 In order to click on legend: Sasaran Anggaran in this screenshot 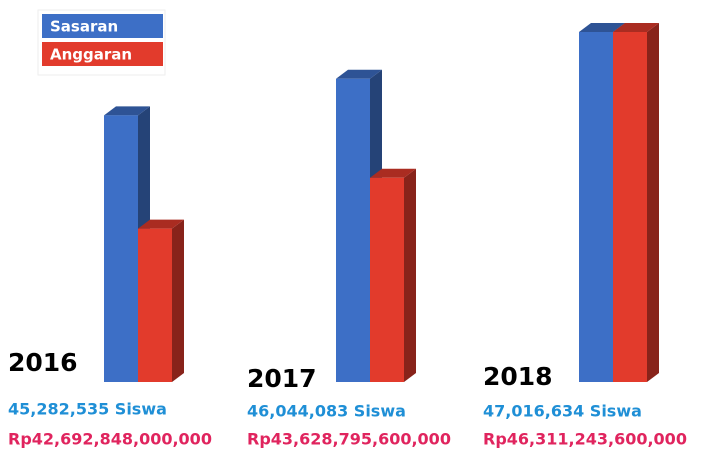, I will do `click(101, 42)`.